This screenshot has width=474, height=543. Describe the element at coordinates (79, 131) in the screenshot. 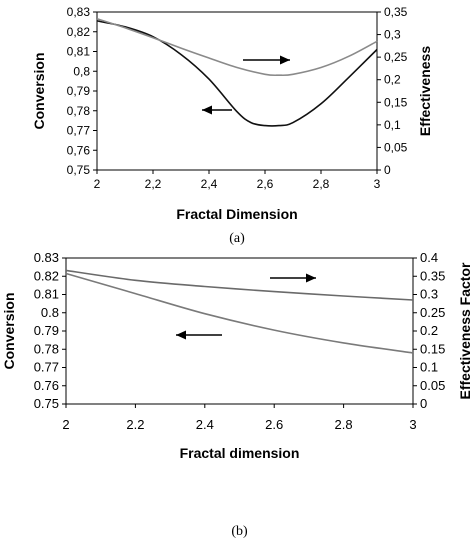

I see `y-tick-label: 0,77` at that location.